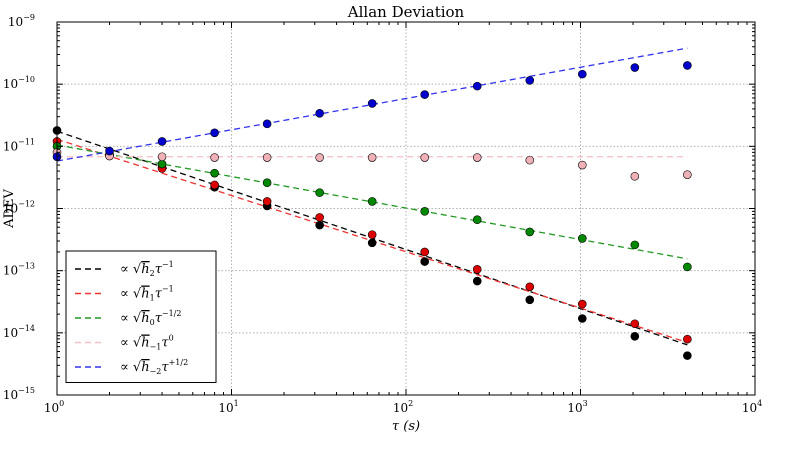  What do you see at coordinates (403, 407) in the screenshot?
I see `x-tick-label: 10²` at bounding box center [403, 407].